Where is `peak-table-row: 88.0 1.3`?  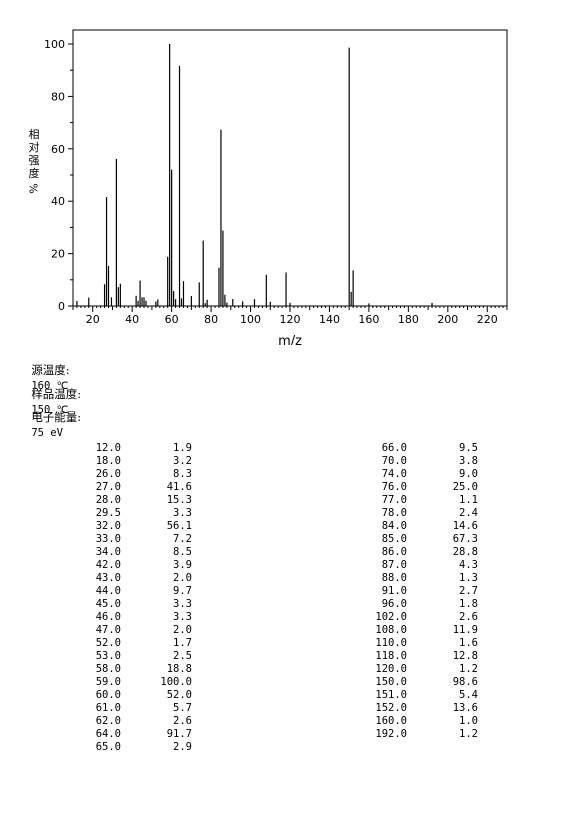 peak-table-row: 88.0 1.3 is located at coordinates (426, 578).